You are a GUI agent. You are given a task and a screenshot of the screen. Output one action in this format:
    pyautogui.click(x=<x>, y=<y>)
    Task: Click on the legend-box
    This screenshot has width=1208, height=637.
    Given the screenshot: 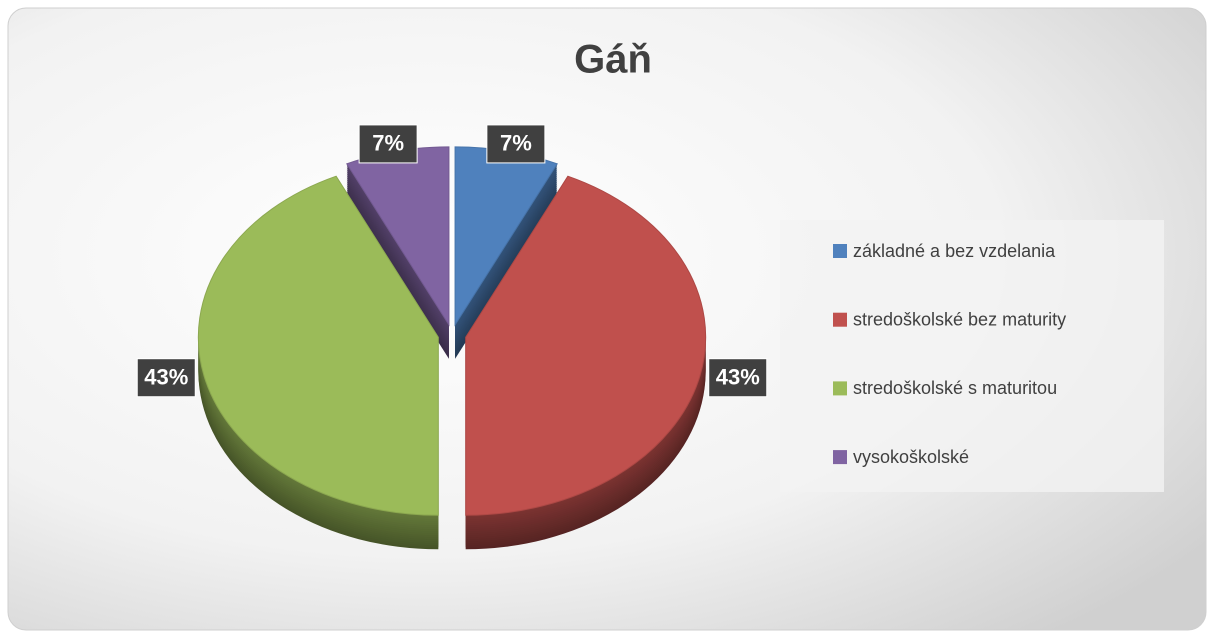 What is the action you would take?
    pyautogui.click(x=972, y=356)
    